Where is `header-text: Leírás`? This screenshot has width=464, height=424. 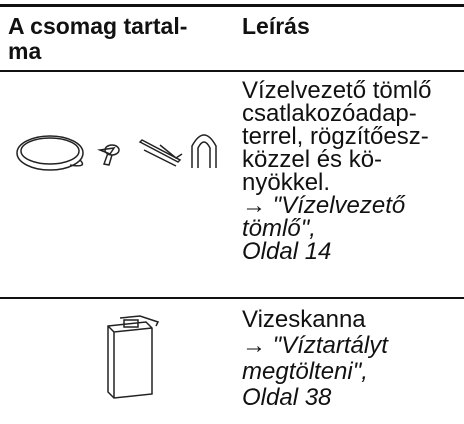
header-text: Leírás is located at coordinates (276, 26).